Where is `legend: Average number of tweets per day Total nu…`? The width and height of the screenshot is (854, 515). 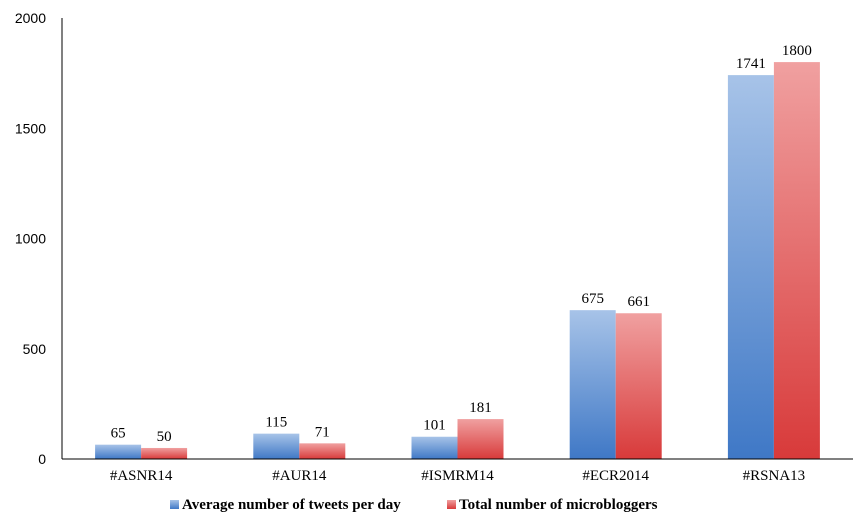
legend: Average number of tweets per day Total nu… is located at coordinates (414, 505).